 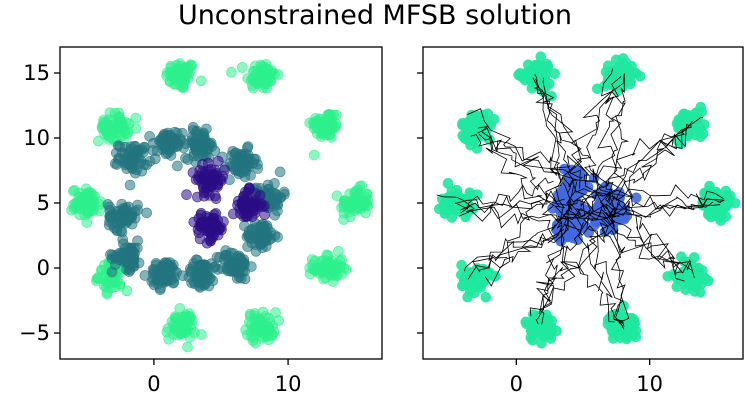 I want to click on x-tick-label: 10, so click(x=649, y=384).